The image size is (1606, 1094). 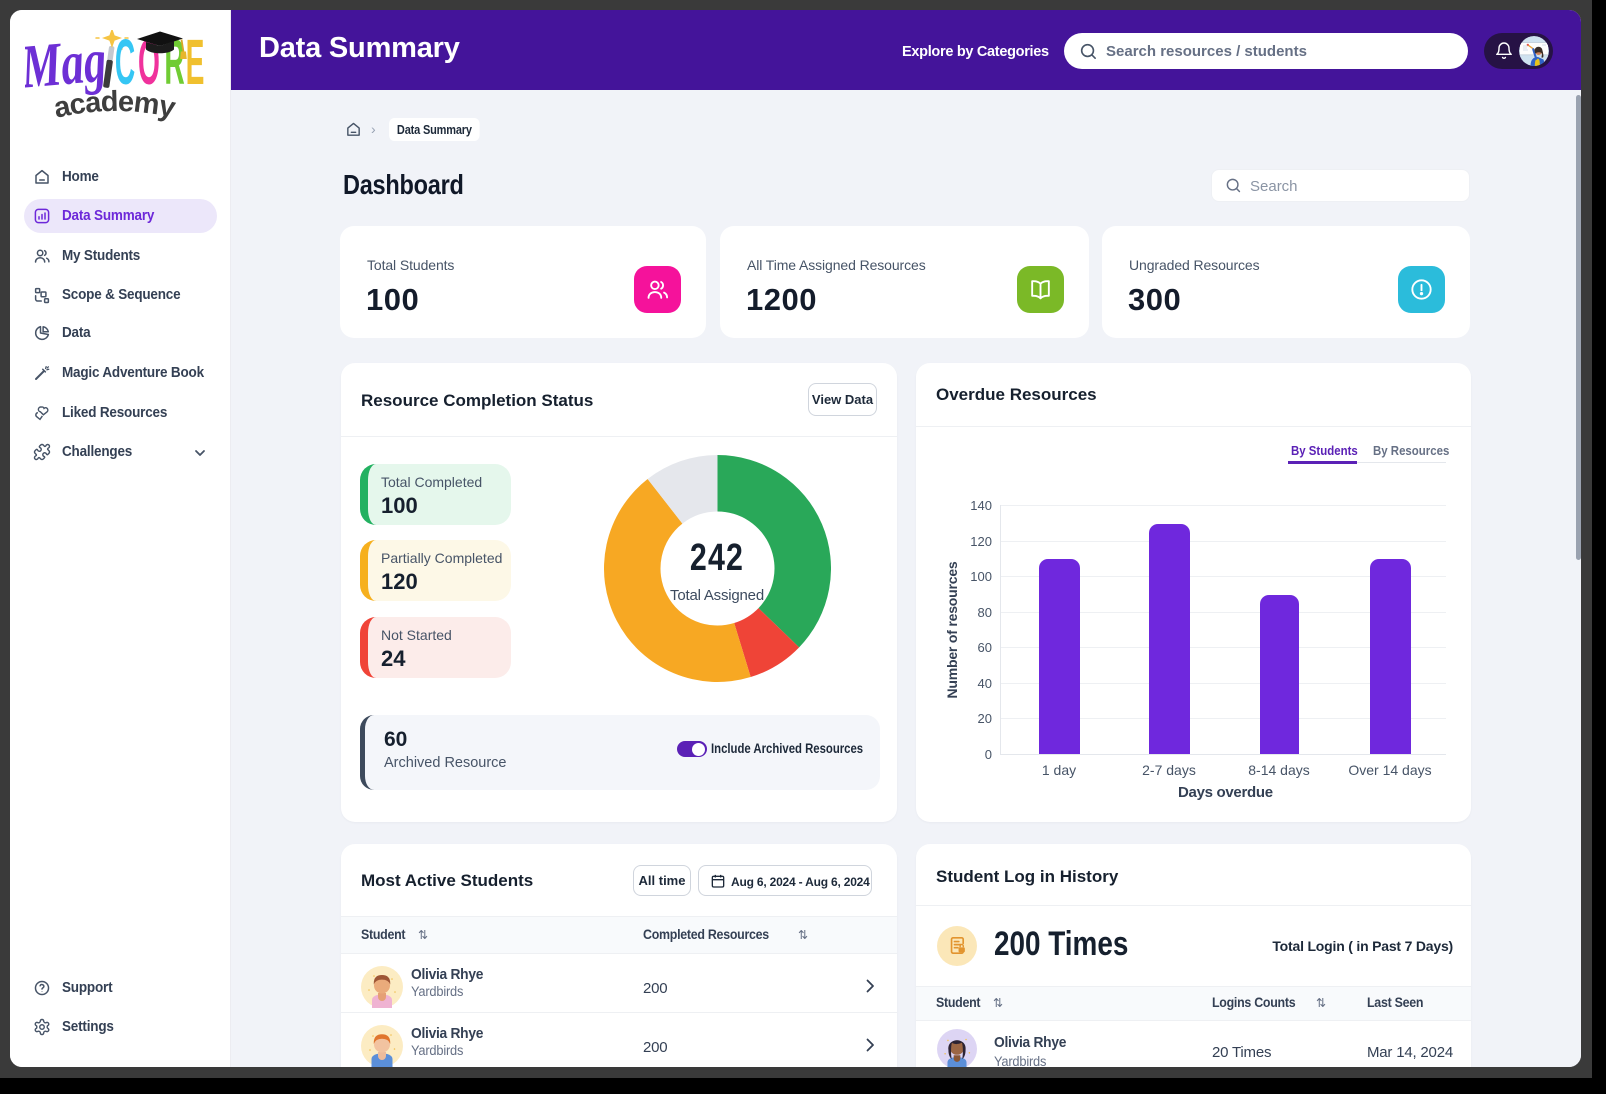 I want to click on svg-text: E, so click(x=195, y=64).